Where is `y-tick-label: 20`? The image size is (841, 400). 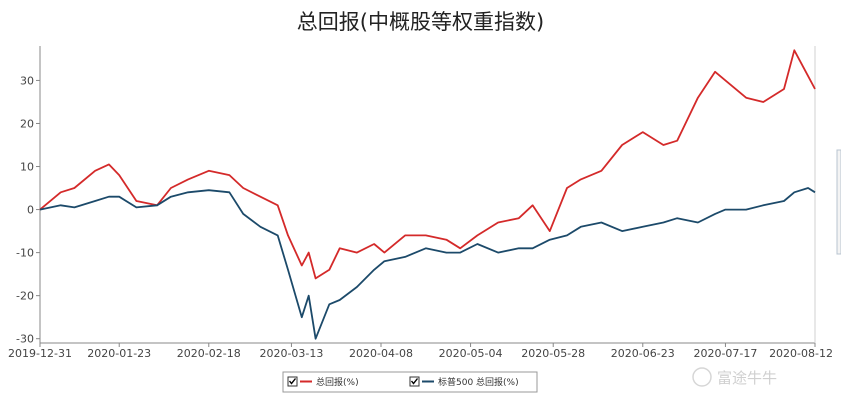
y-tick-label: 20 is located at coordinates (27, 123).